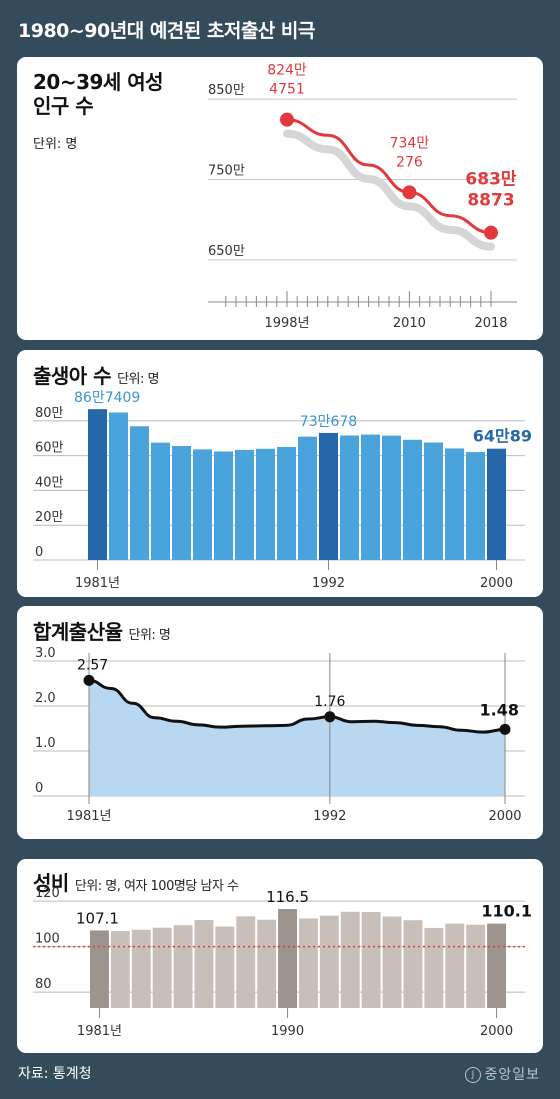 This screenshot has width=560, height=1099. What do you see at coordinates (226, 90) in the screenshot?
I see `y-tick-label: 850만` at bounding box center [226, 90].